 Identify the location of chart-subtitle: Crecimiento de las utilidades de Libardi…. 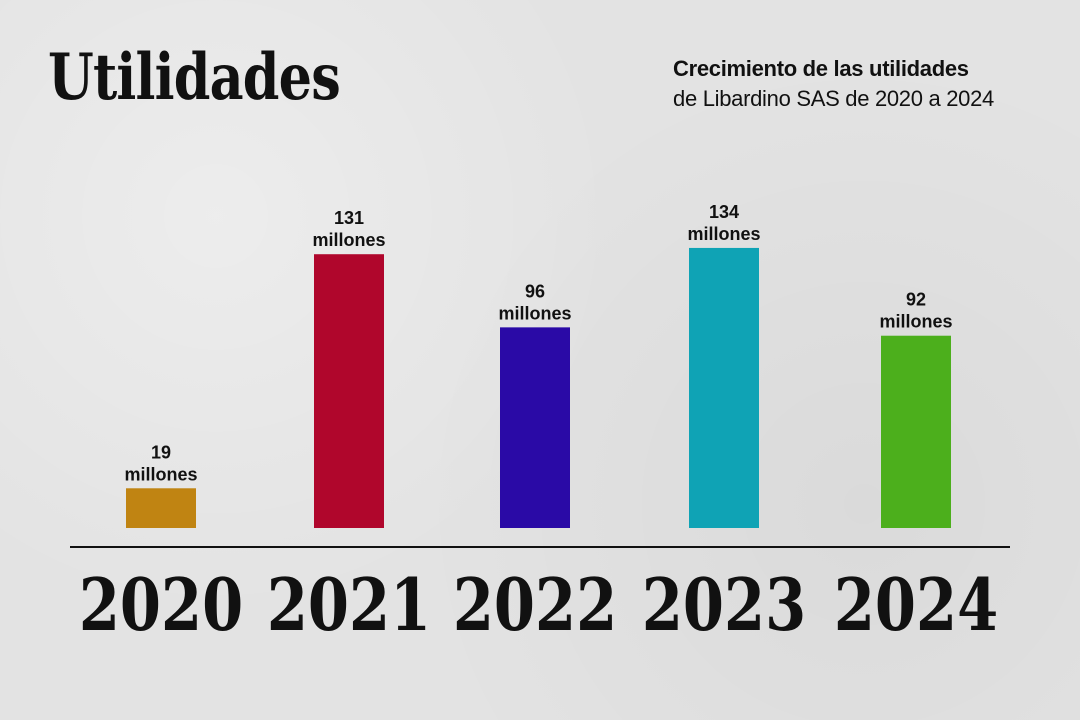
(833, 84).